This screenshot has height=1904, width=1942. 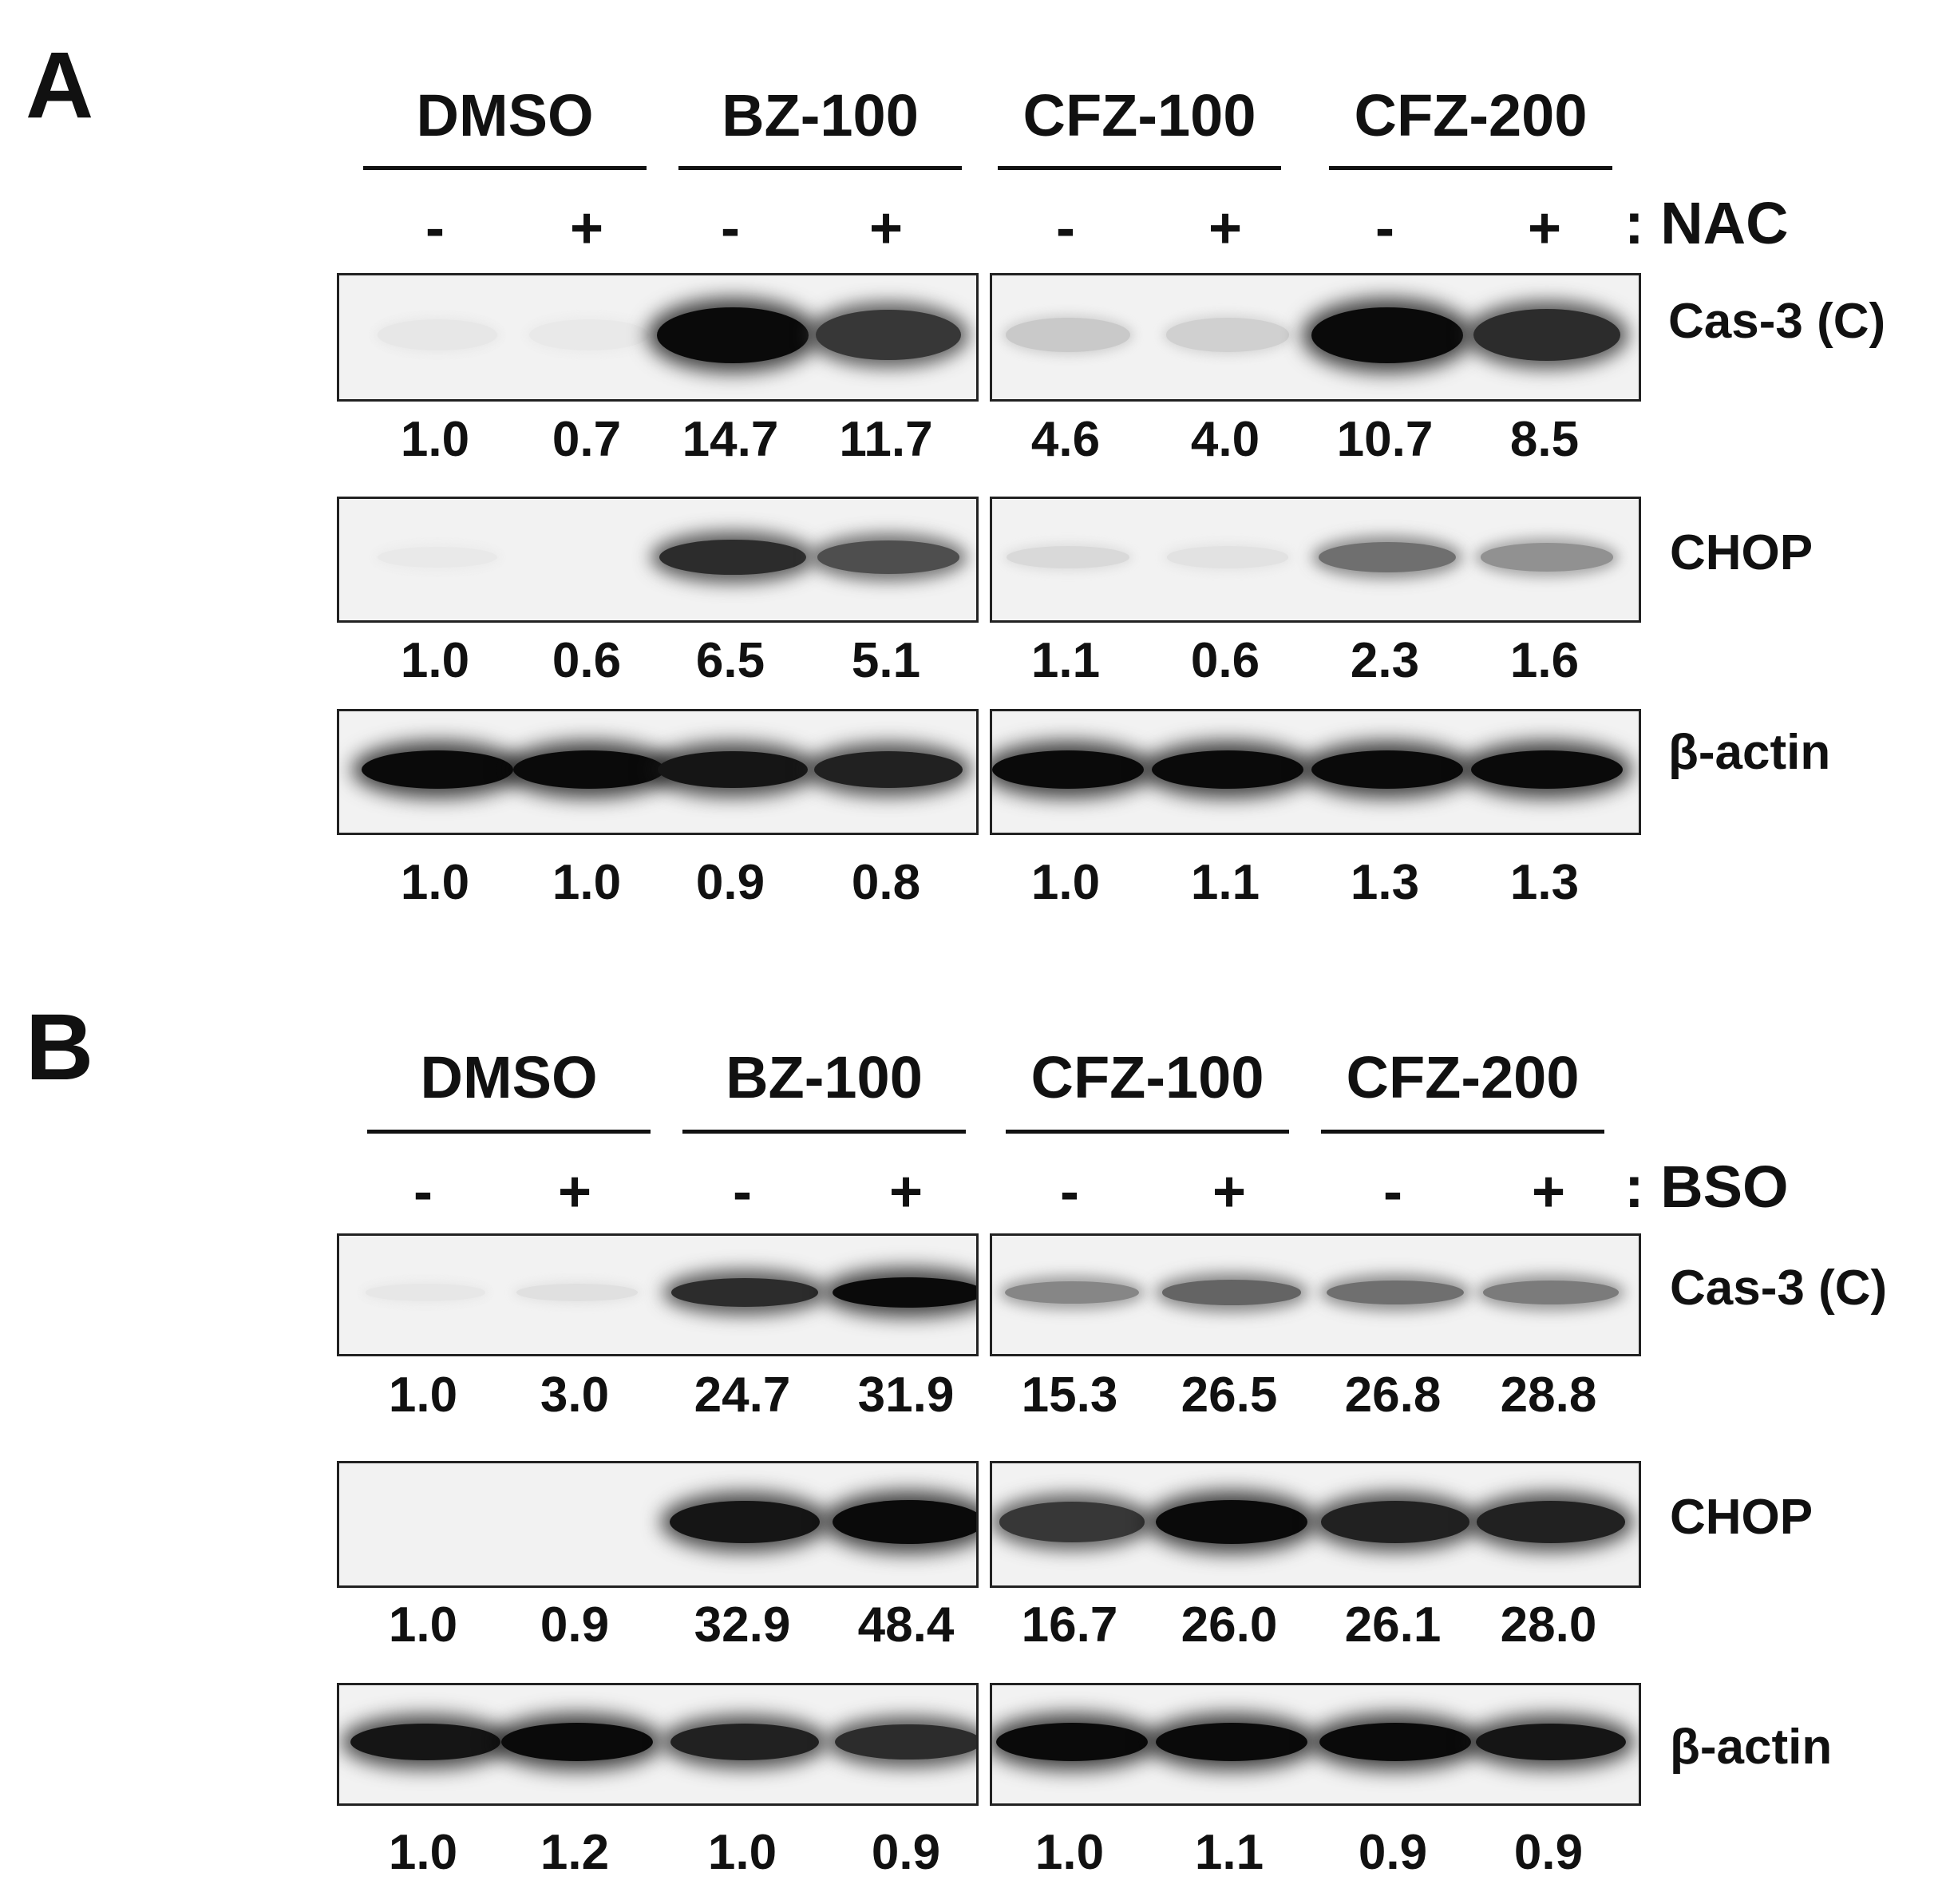 I want to click on quantification-value: 26.0, so click(x=1229, y=1625).